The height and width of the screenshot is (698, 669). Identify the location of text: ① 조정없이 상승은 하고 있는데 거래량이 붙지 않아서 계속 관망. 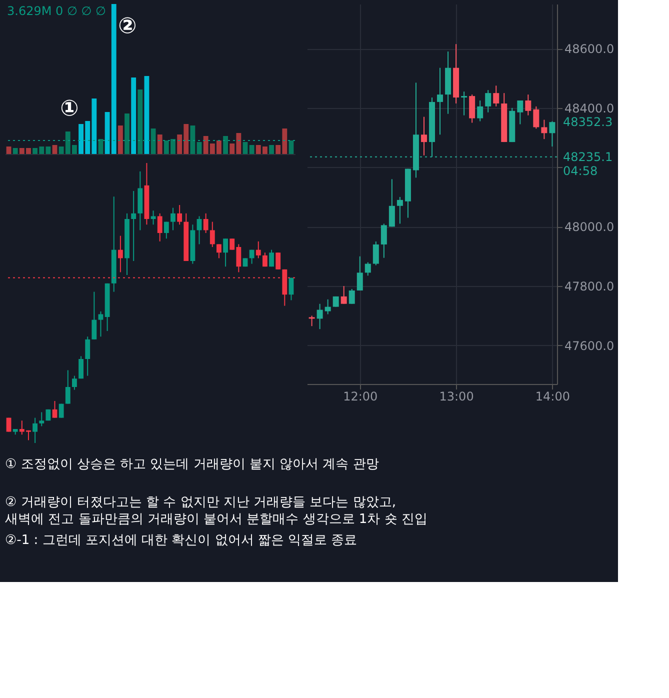
(192, 464).